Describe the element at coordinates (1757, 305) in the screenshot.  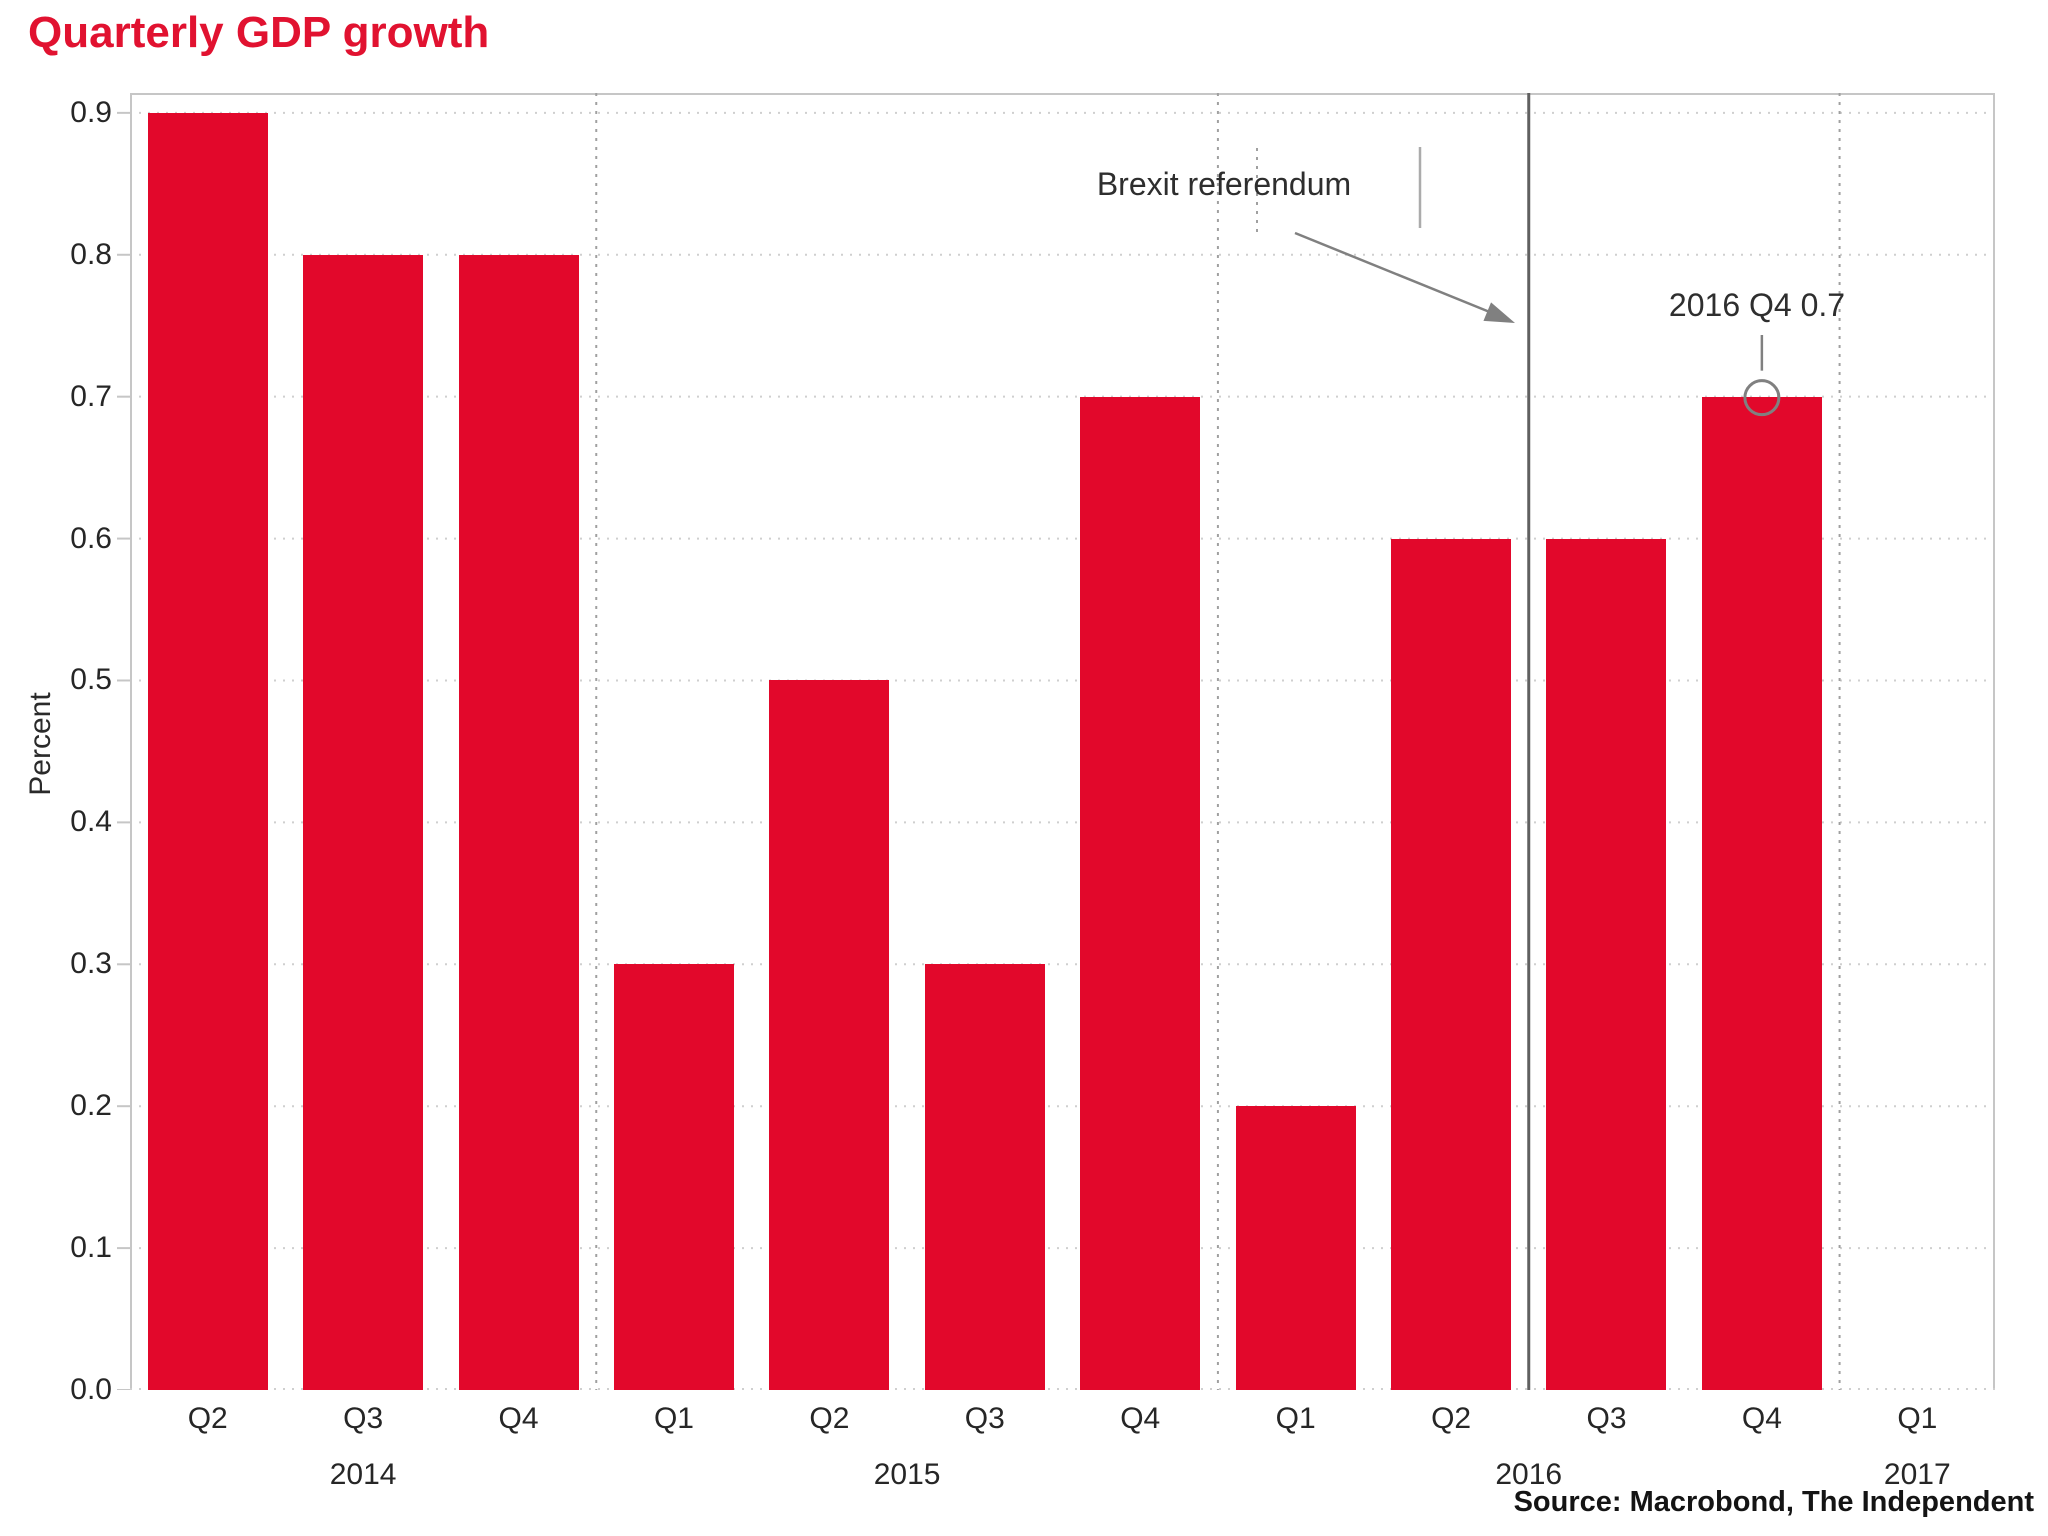
I see `point-annotation-label: 2016 Q4 0.7` at that location.